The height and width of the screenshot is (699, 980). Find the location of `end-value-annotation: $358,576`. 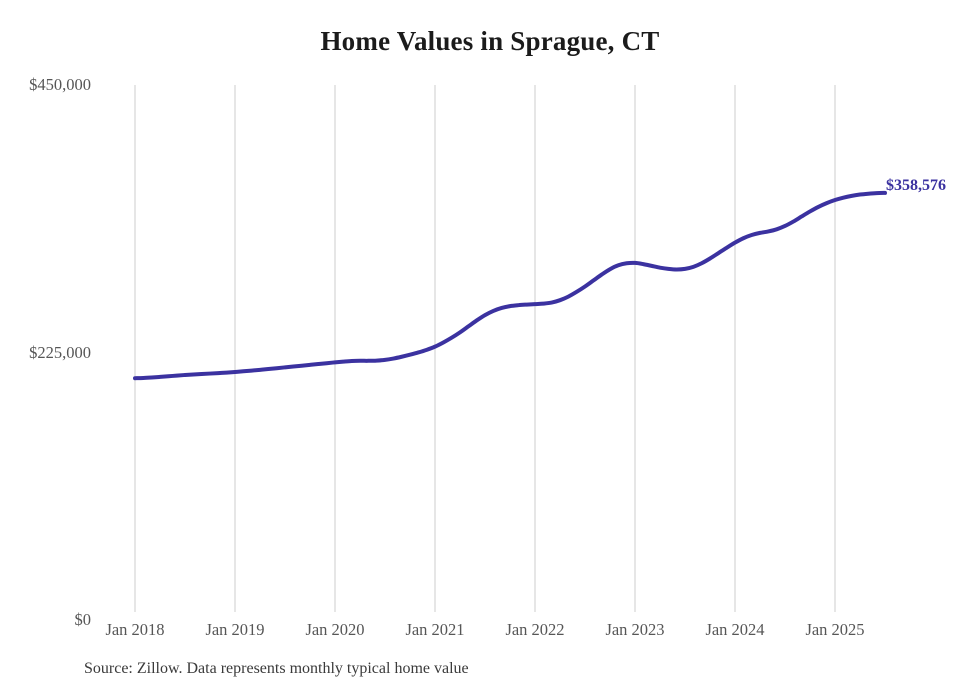

end-value-annotation: $358,576 is located at coordinates (916, 185).